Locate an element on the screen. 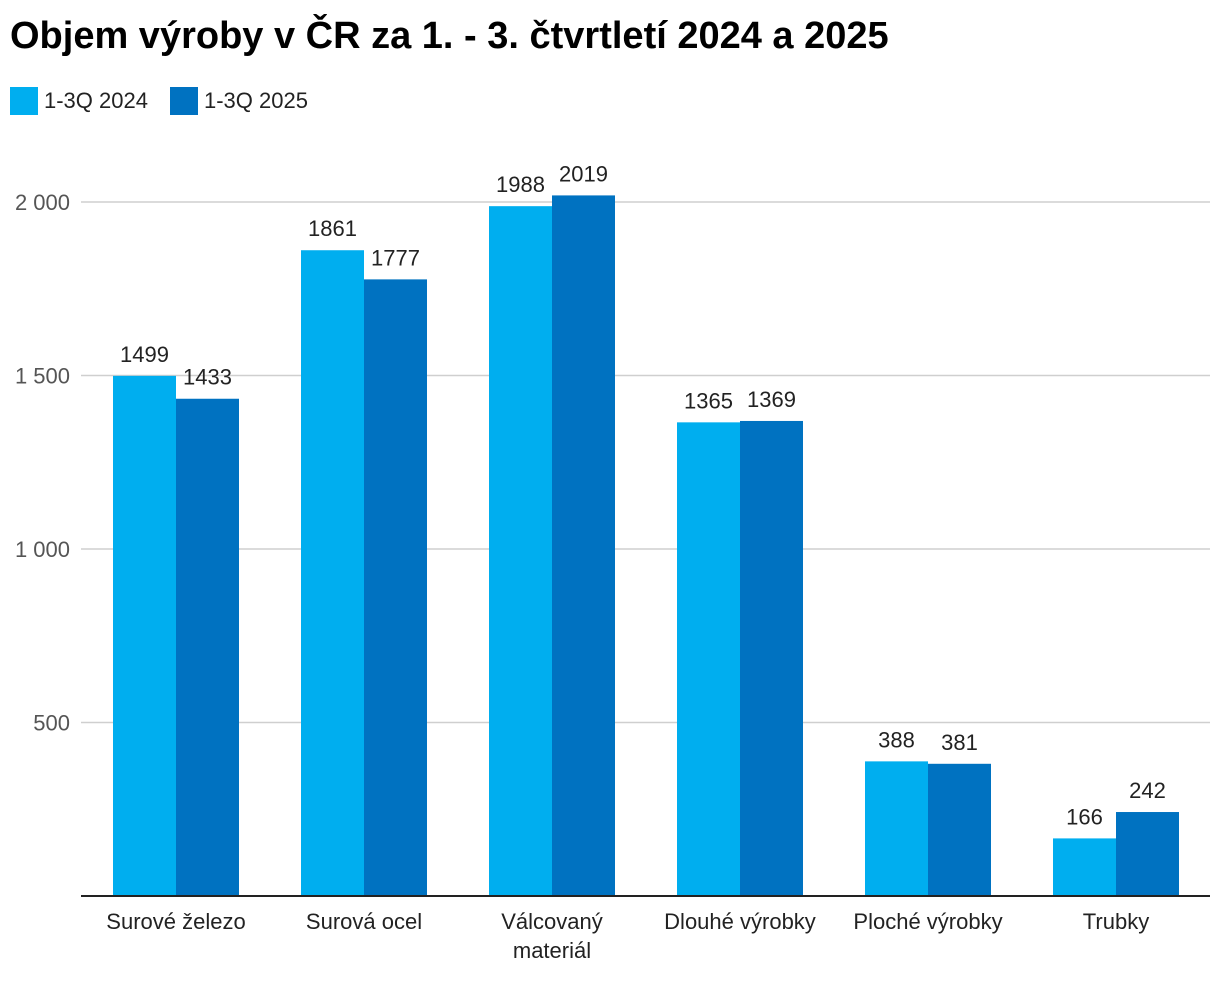  y-tick-label: 500 is located at coordinates (51, 723).